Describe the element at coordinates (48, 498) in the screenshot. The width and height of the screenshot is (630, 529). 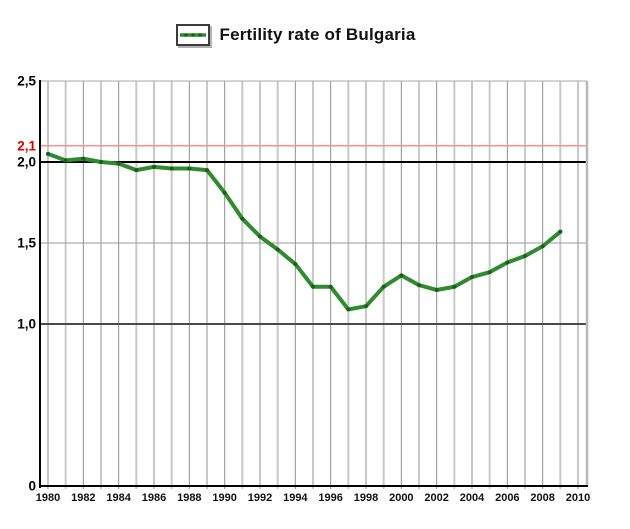
I see `x-tick-label: 1980` at that location.